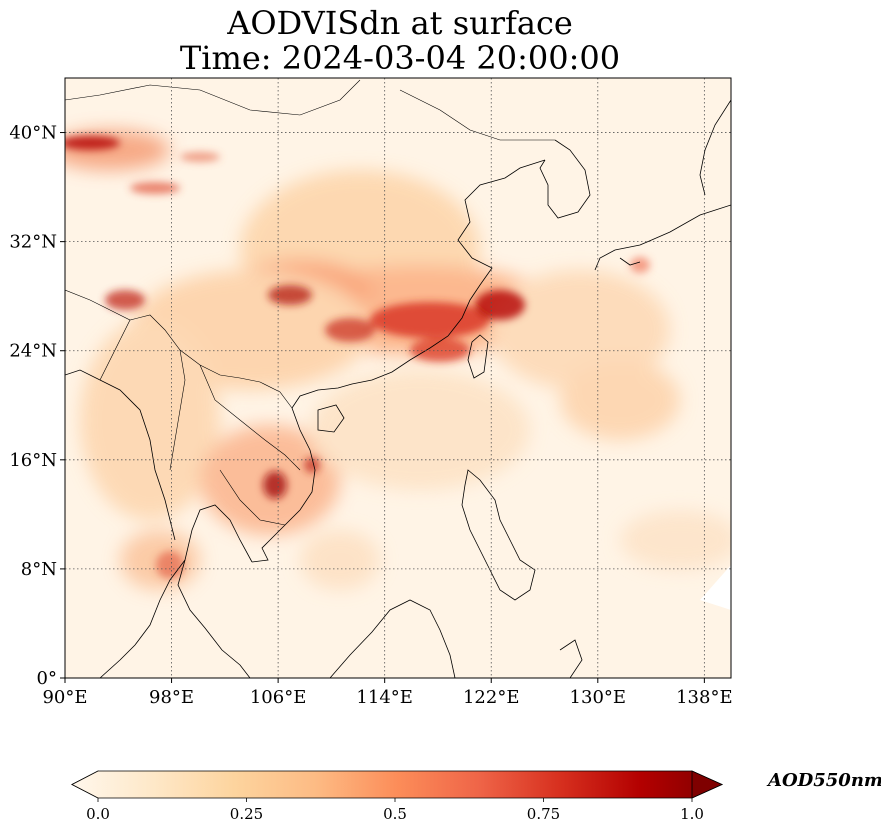 Image resolution: width=881 pixels, height=836 pixels. What do you see at coordinates (278, 697) in the screenshot?
I see `lon-tick-label: 106°E` at bounding box center [278, 697].